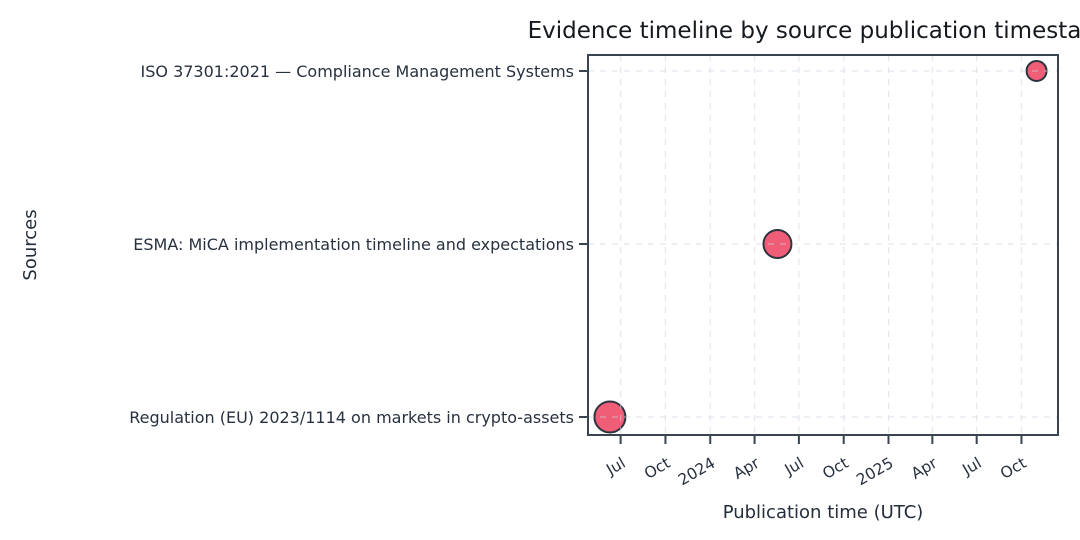 The image size is (1080, 540). I want to click on data-point, so click(777, 244).